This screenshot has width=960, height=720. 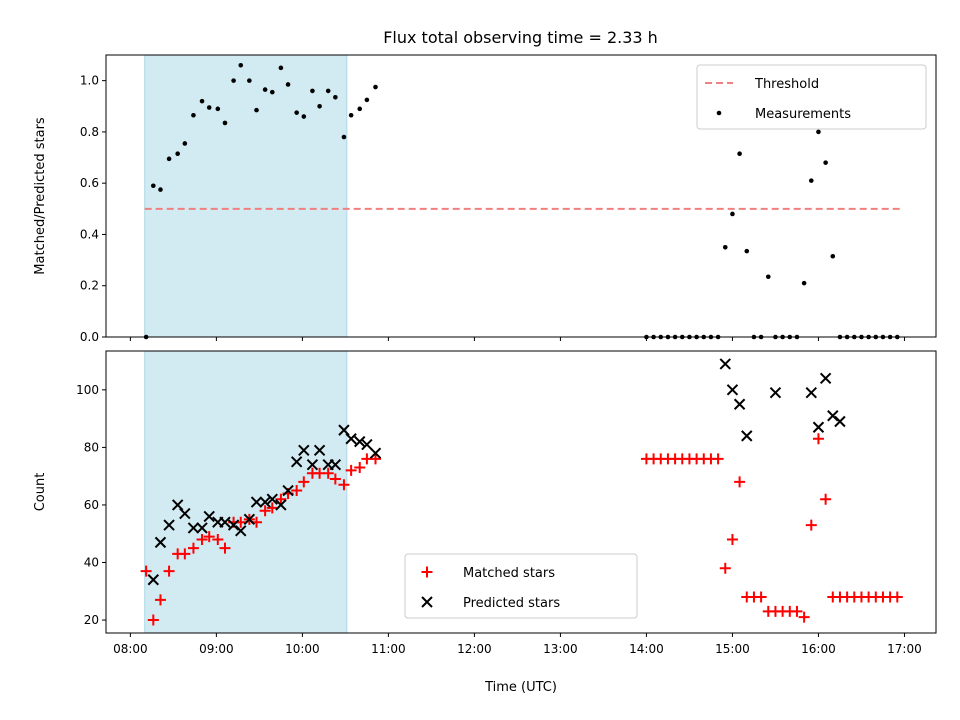 What do you see at coordinates (818, 649) in the screenshot?
I see `x-tick-label: 16:00` at bounding box center [818, 649].